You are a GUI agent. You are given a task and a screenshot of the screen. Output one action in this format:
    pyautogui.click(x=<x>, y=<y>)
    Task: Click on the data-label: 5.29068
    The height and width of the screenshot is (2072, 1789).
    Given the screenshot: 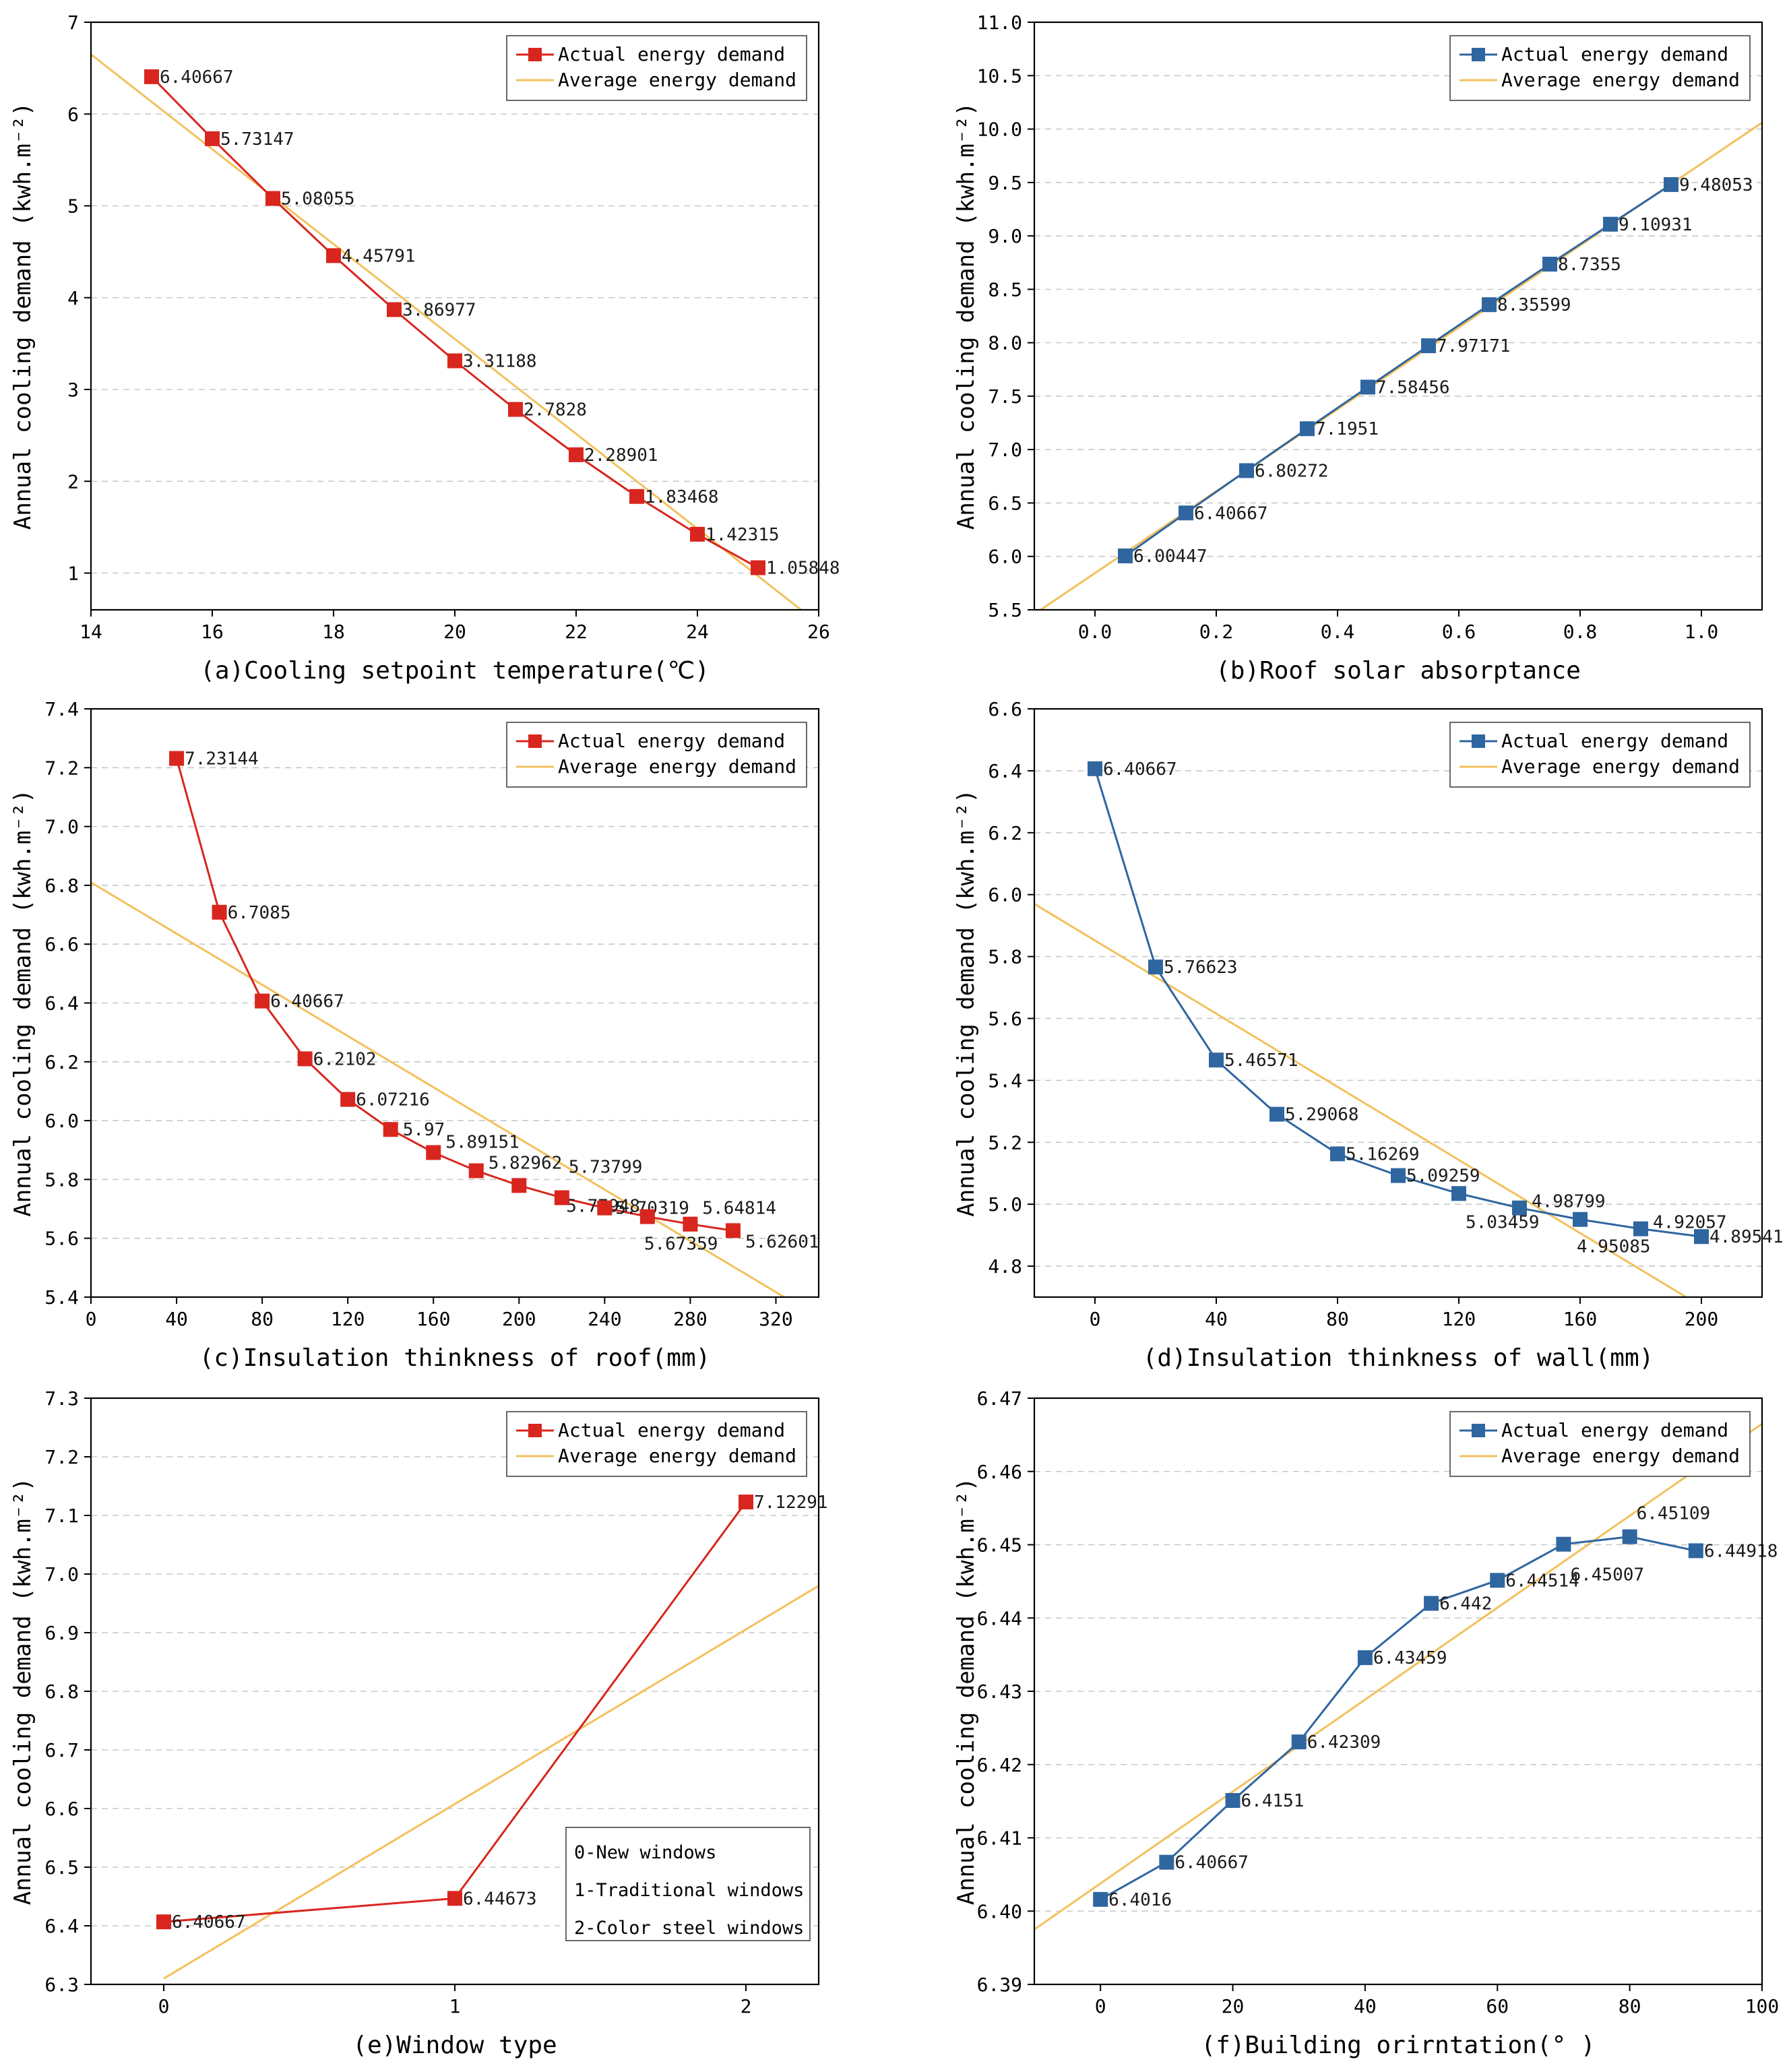 What is the action you would take?
    pyautogui.click(x=1322, y=1115)
    